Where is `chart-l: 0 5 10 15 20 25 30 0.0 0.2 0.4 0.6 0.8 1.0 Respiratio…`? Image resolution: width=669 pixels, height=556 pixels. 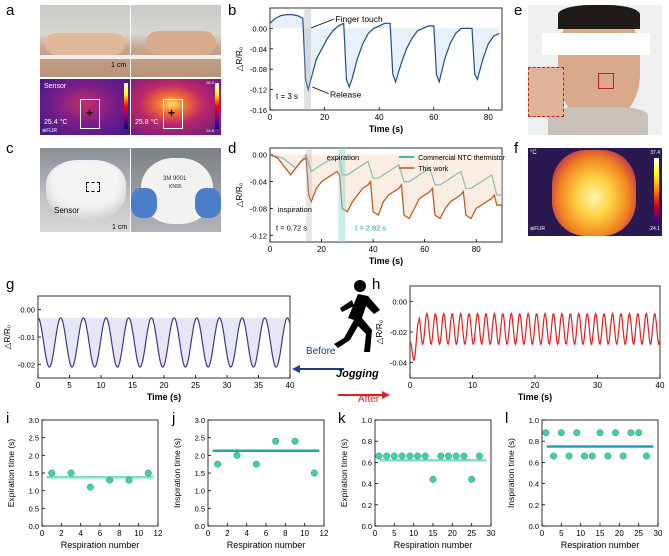
chart-l: 0 5 10 15 20 25 30 0.0 0.2 0.4 0.6 0.8 1.0 Respiratio… is located at coordinates (584, 483).